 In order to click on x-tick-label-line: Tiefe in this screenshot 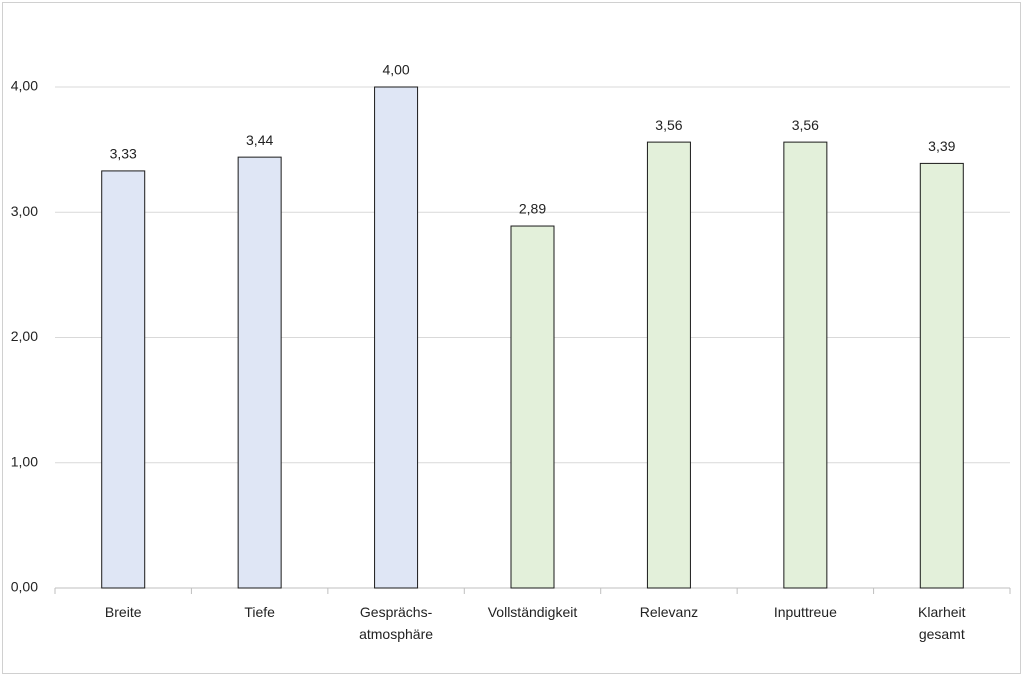, I will do `click(259, 612)`.